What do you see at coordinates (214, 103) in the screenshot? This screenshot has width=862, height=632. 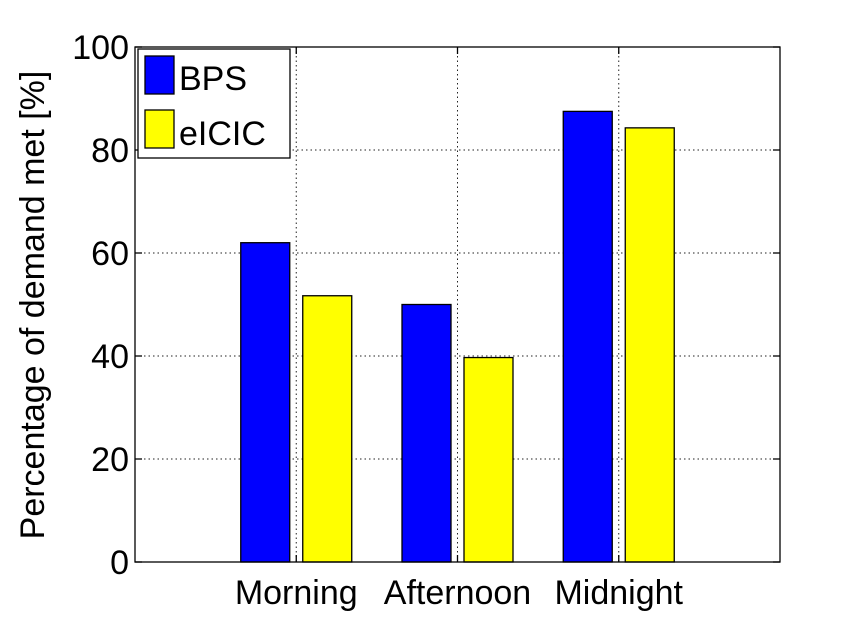 I see `legend: BPS eICIC` at bounding box center [214, 103].